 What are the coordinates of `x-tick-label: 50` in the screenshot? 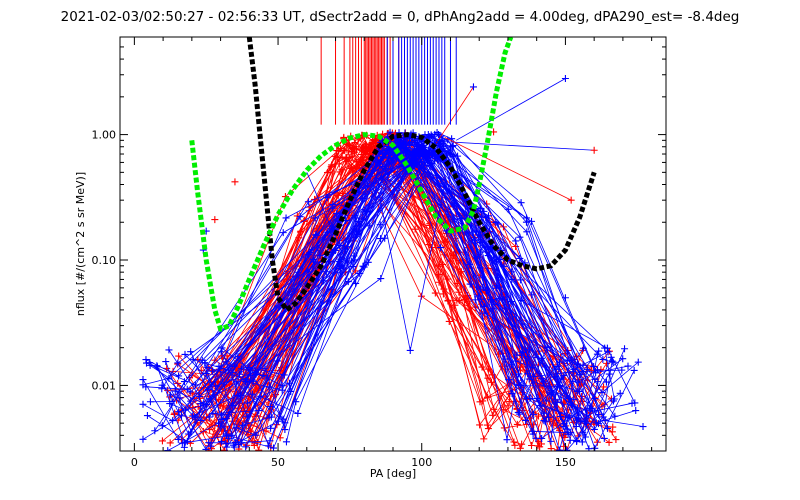 It's located at (278, 462).